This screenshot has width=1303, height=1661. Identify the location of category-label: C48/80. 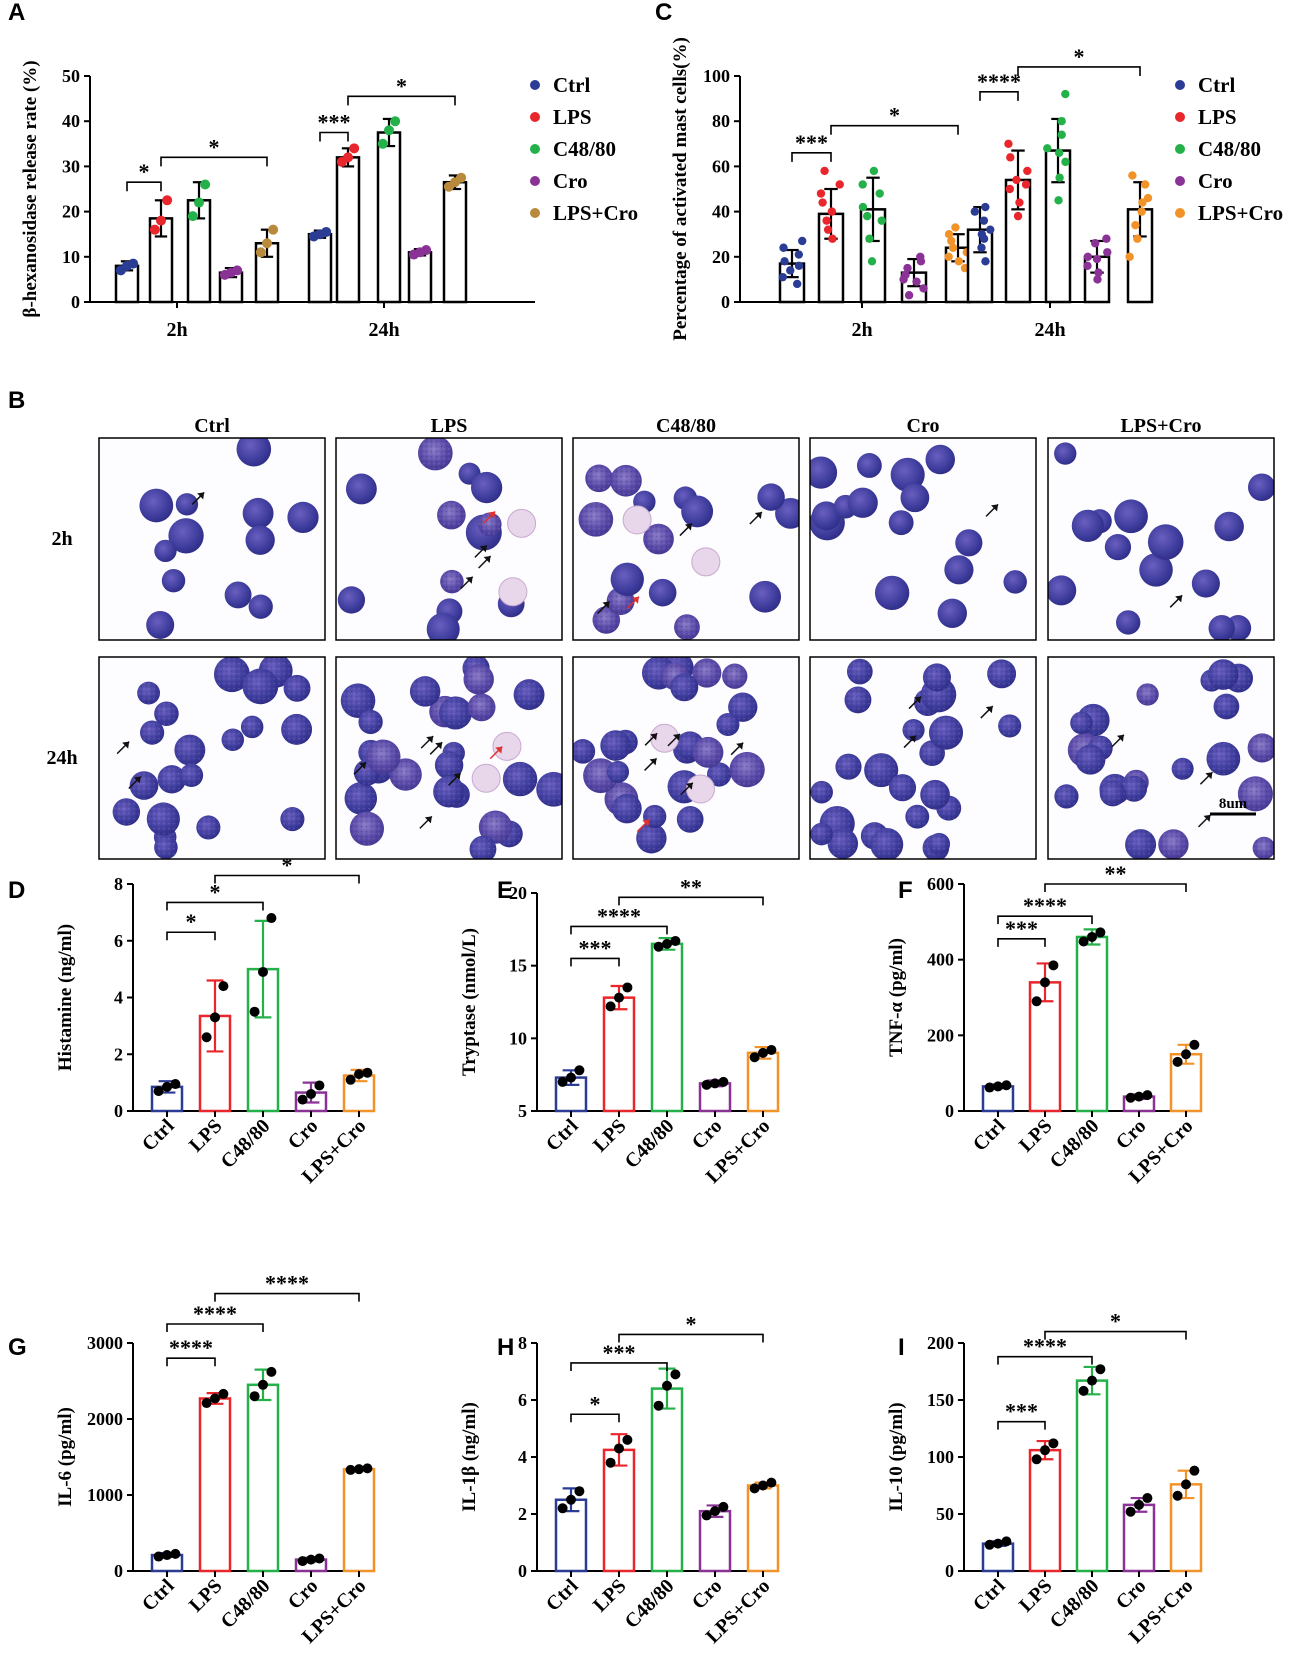
(1075, 1604).